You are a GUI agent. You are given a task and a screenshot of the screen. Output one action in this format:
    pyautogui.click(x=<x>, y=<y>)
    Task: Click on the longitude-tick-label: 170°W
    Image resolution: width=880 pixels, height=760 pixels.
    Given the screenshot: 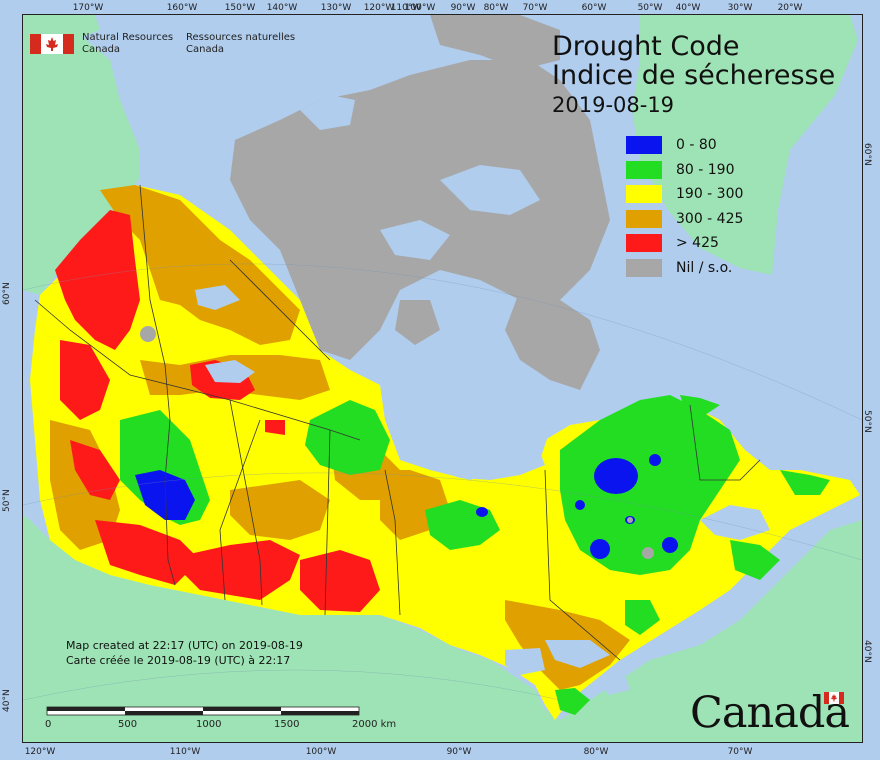 What is the action you would take?
    pyautogui.click(x=88, y=8)
    